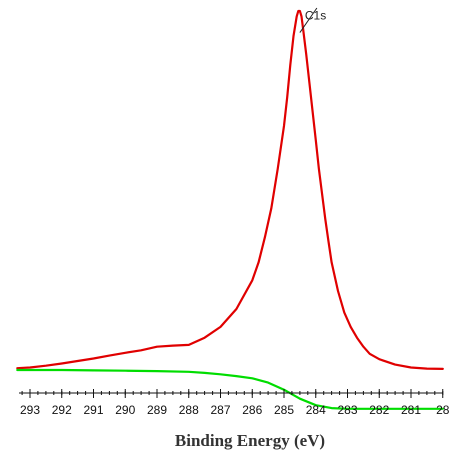  I want to click on annotation-layer: C1s, so click(312, 20).